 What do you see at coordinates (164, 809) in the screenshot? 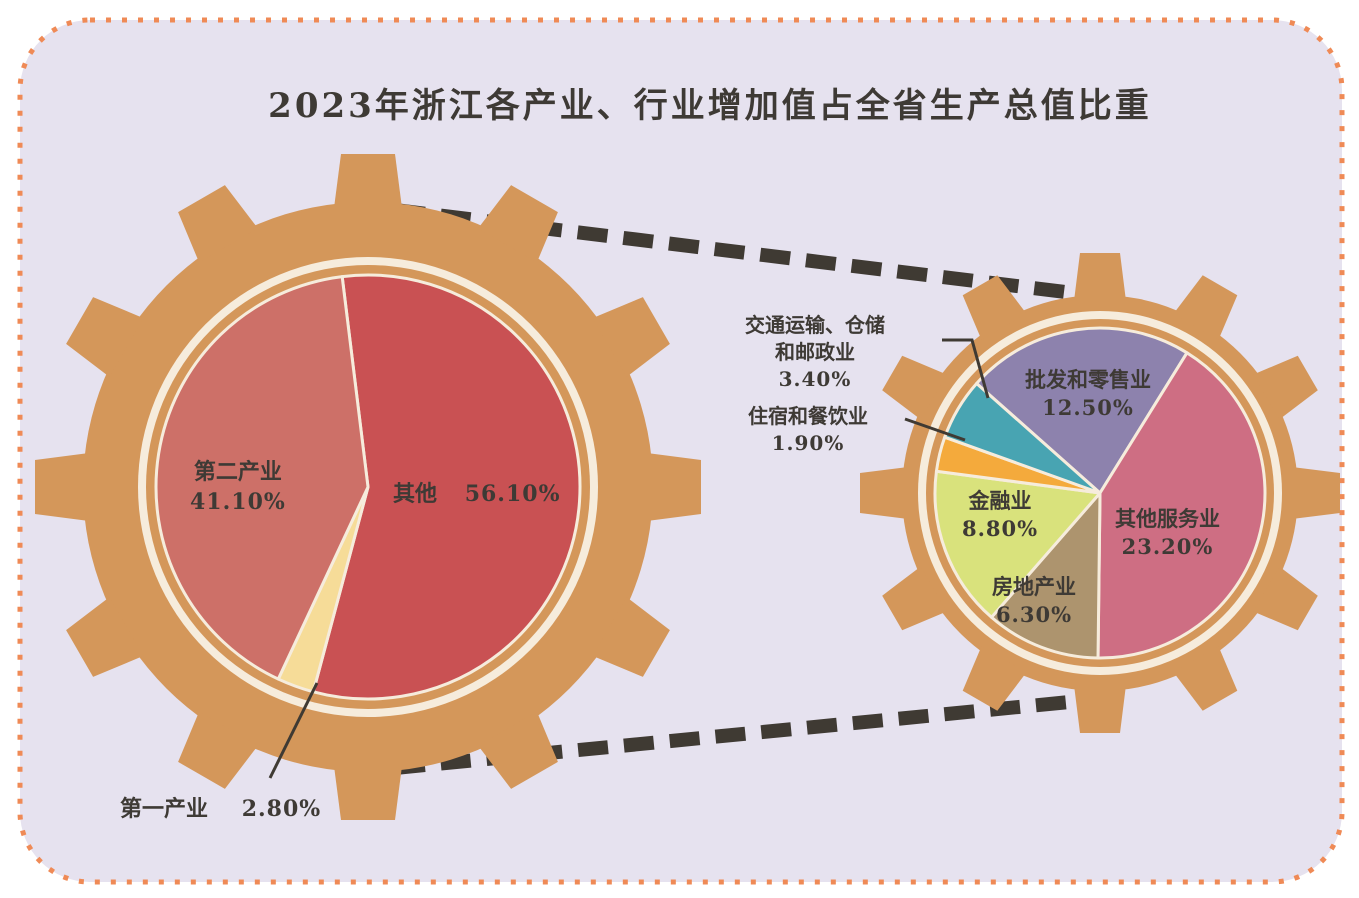
I see `slice-name-primary-industry: 第一产业` at bounding box center [164, 809].